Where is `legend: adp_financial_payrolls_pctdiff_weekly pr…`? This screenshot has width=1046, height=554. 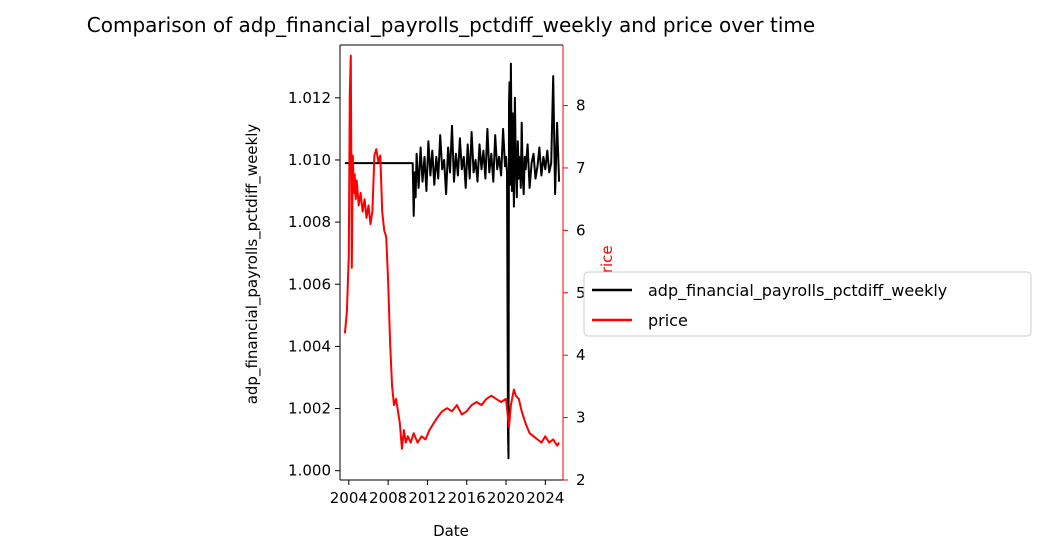
legend: adp_financial_payrolls_pctdiff_weekly pr… is located at coordinates (807, 304).